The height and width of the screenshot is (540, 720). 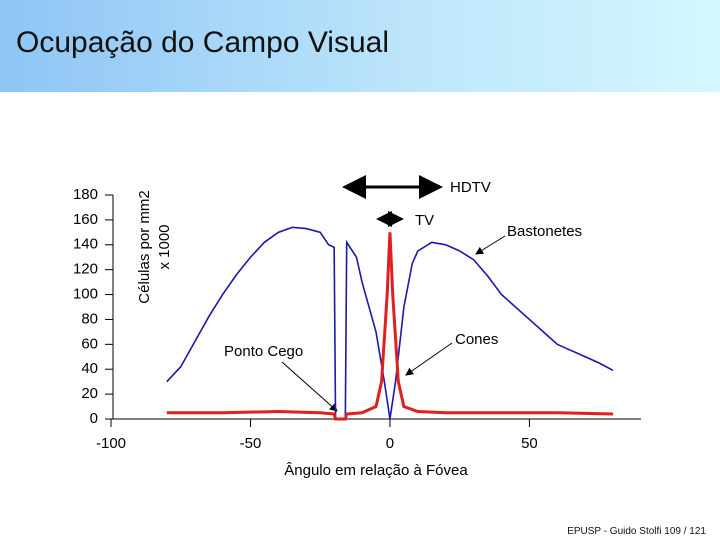 What do you see at coordinates (164, 246) in the screenshot?
I see `y-axis-label: x 1000` at bounding box center [164, 246].